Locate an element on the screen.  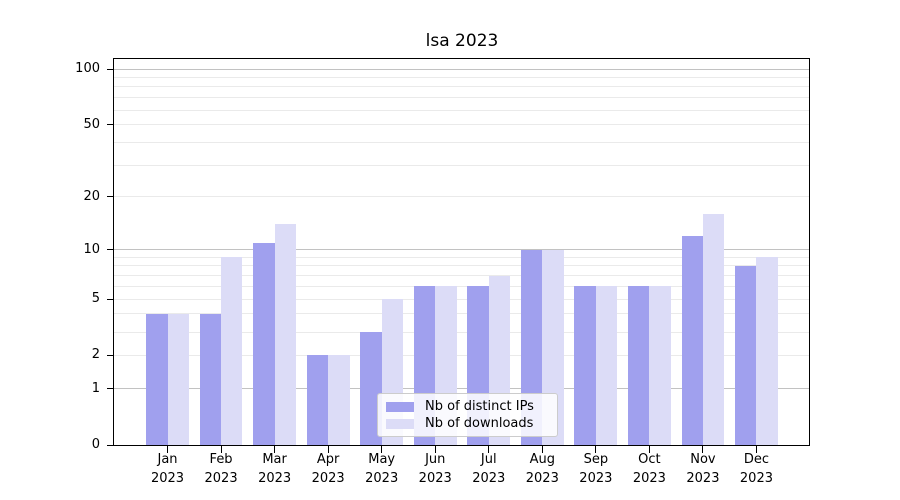
x-tick-month: Jun is located at coordinates (435, 459).